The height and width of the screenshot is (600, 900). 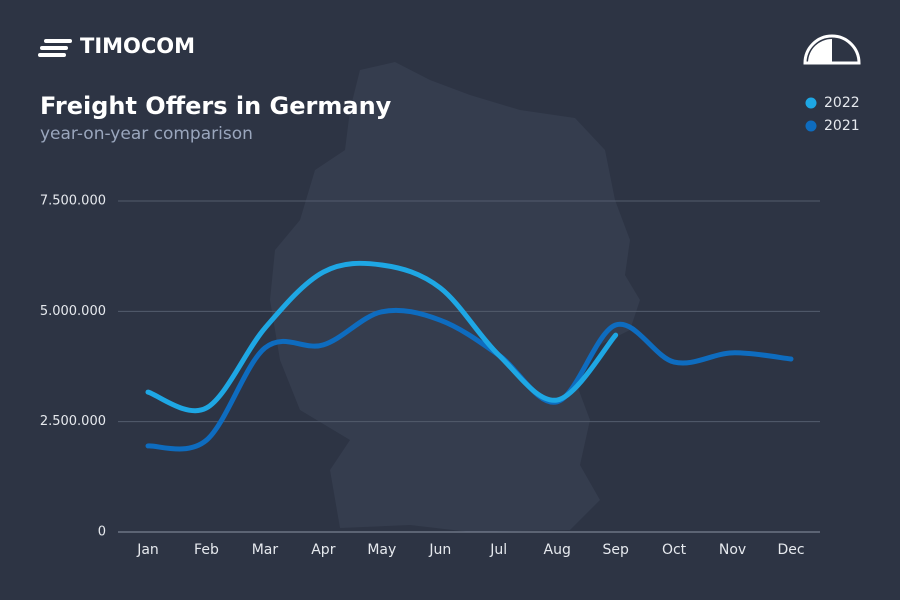 What do you see at coordinates (498, 550) in the screenshot?
I see `x-tick-label: Jul` at bounding box center [498, 550].